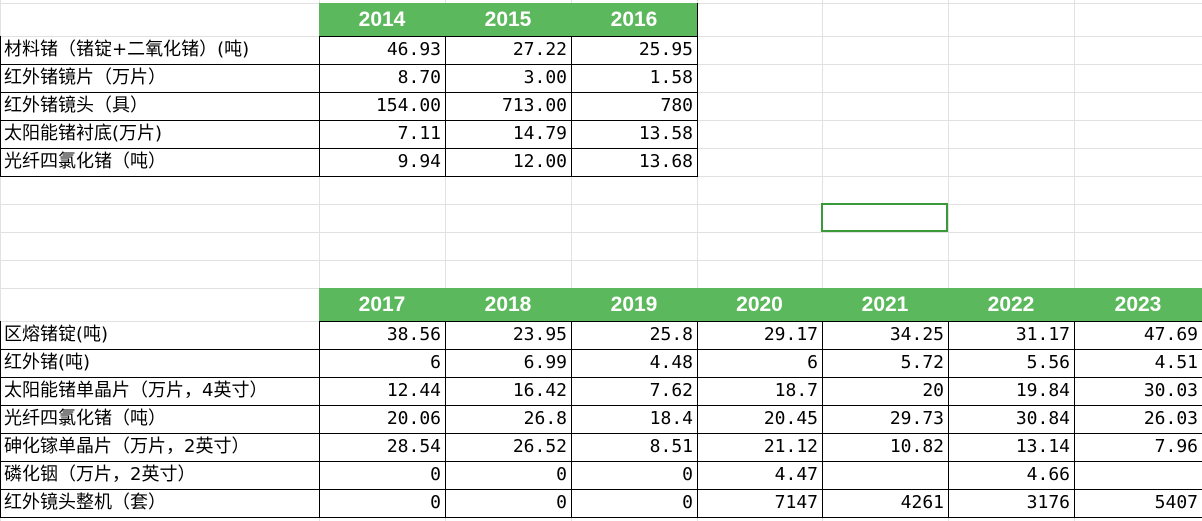  What do you see at coordinates (382, 391) in the screenshot?
I see `value-cell: 12.44` at bounding box center [382, 391].